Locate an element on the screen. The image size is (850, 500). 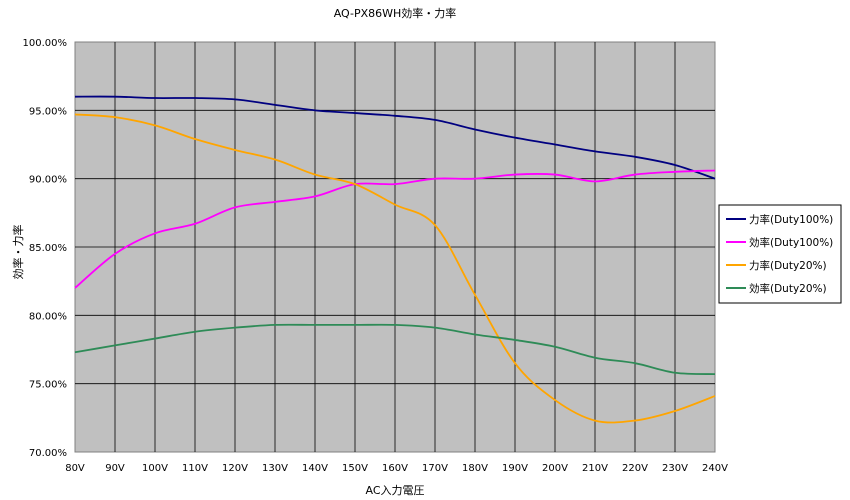
x-axis-label: AC入力電圧 is located at coordinates (395, 490).